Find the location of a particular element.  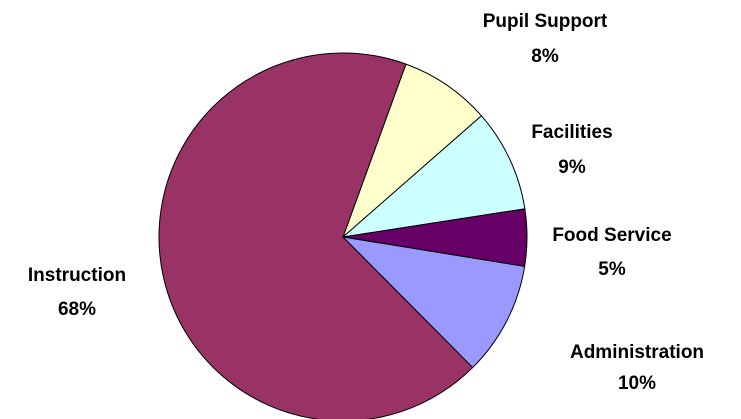

slice-label: Facilities is located at coordinates (571, 132).